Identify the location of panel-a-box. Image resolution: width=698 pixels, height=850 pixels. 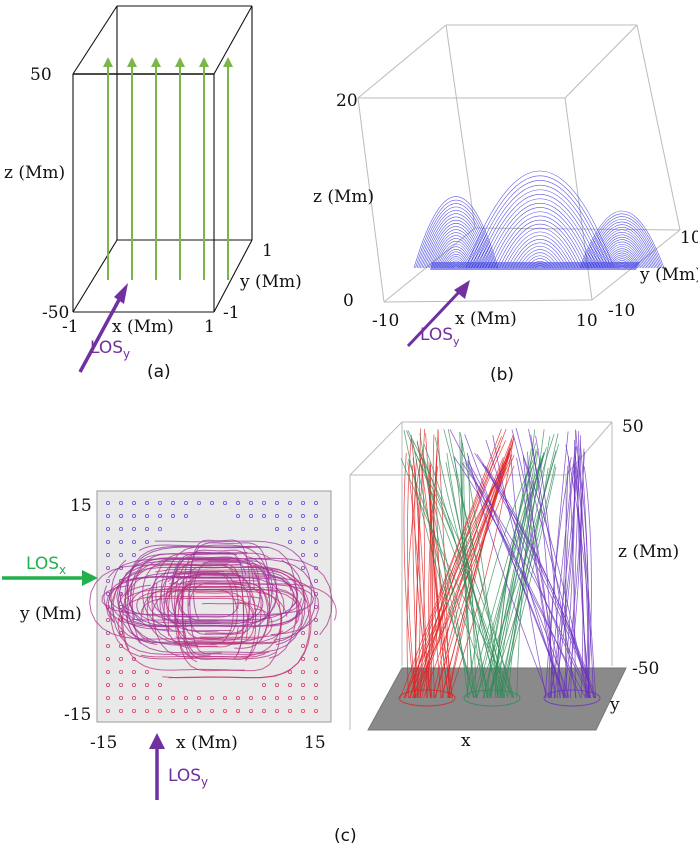
(162, 159).